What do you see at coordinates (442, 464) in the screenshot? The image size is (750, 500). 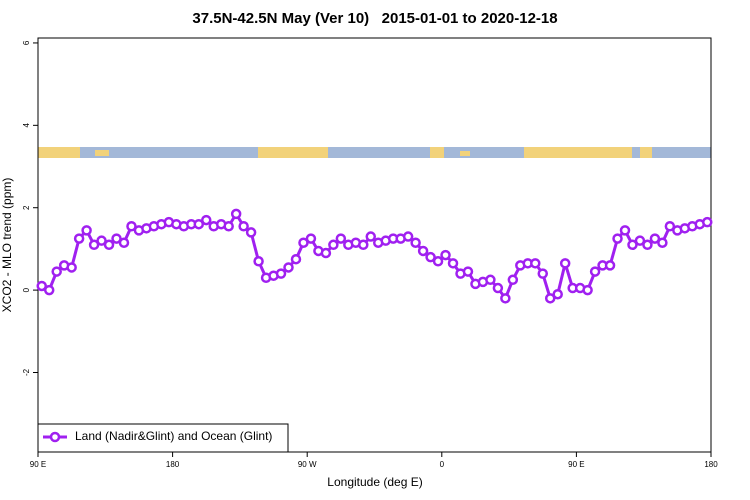 I see `x-tick-label: 0` at bounding box center [442, 464].